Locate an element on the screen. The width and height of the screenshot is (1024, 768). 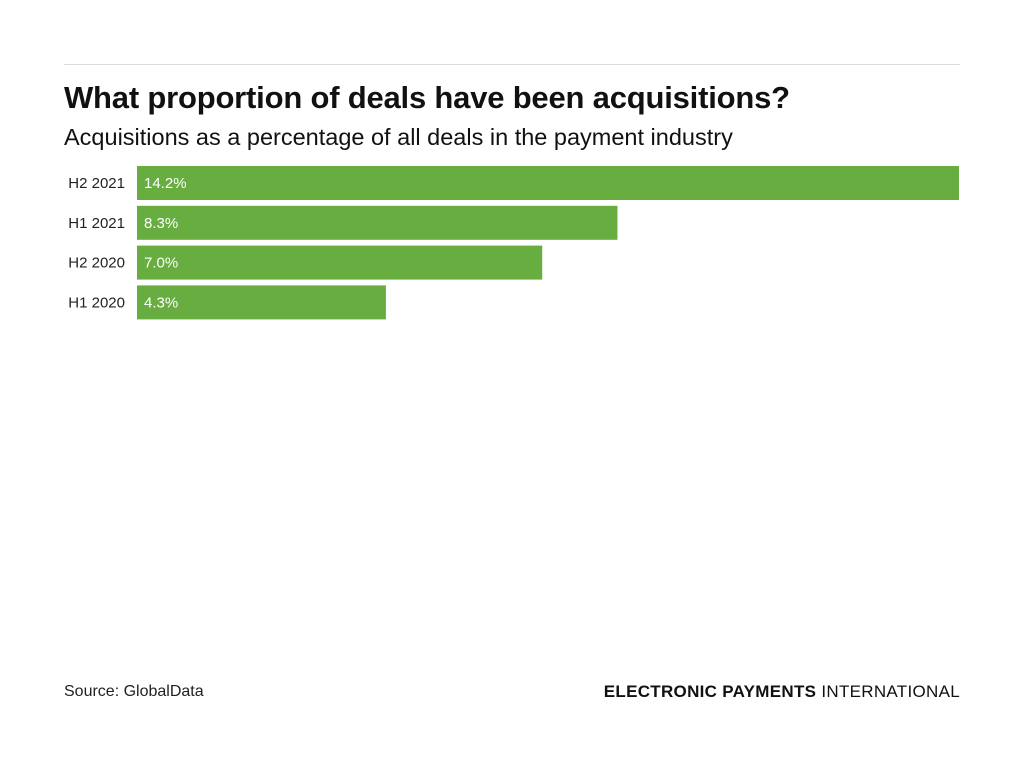
top-divider is located at coordinates (512, 64).